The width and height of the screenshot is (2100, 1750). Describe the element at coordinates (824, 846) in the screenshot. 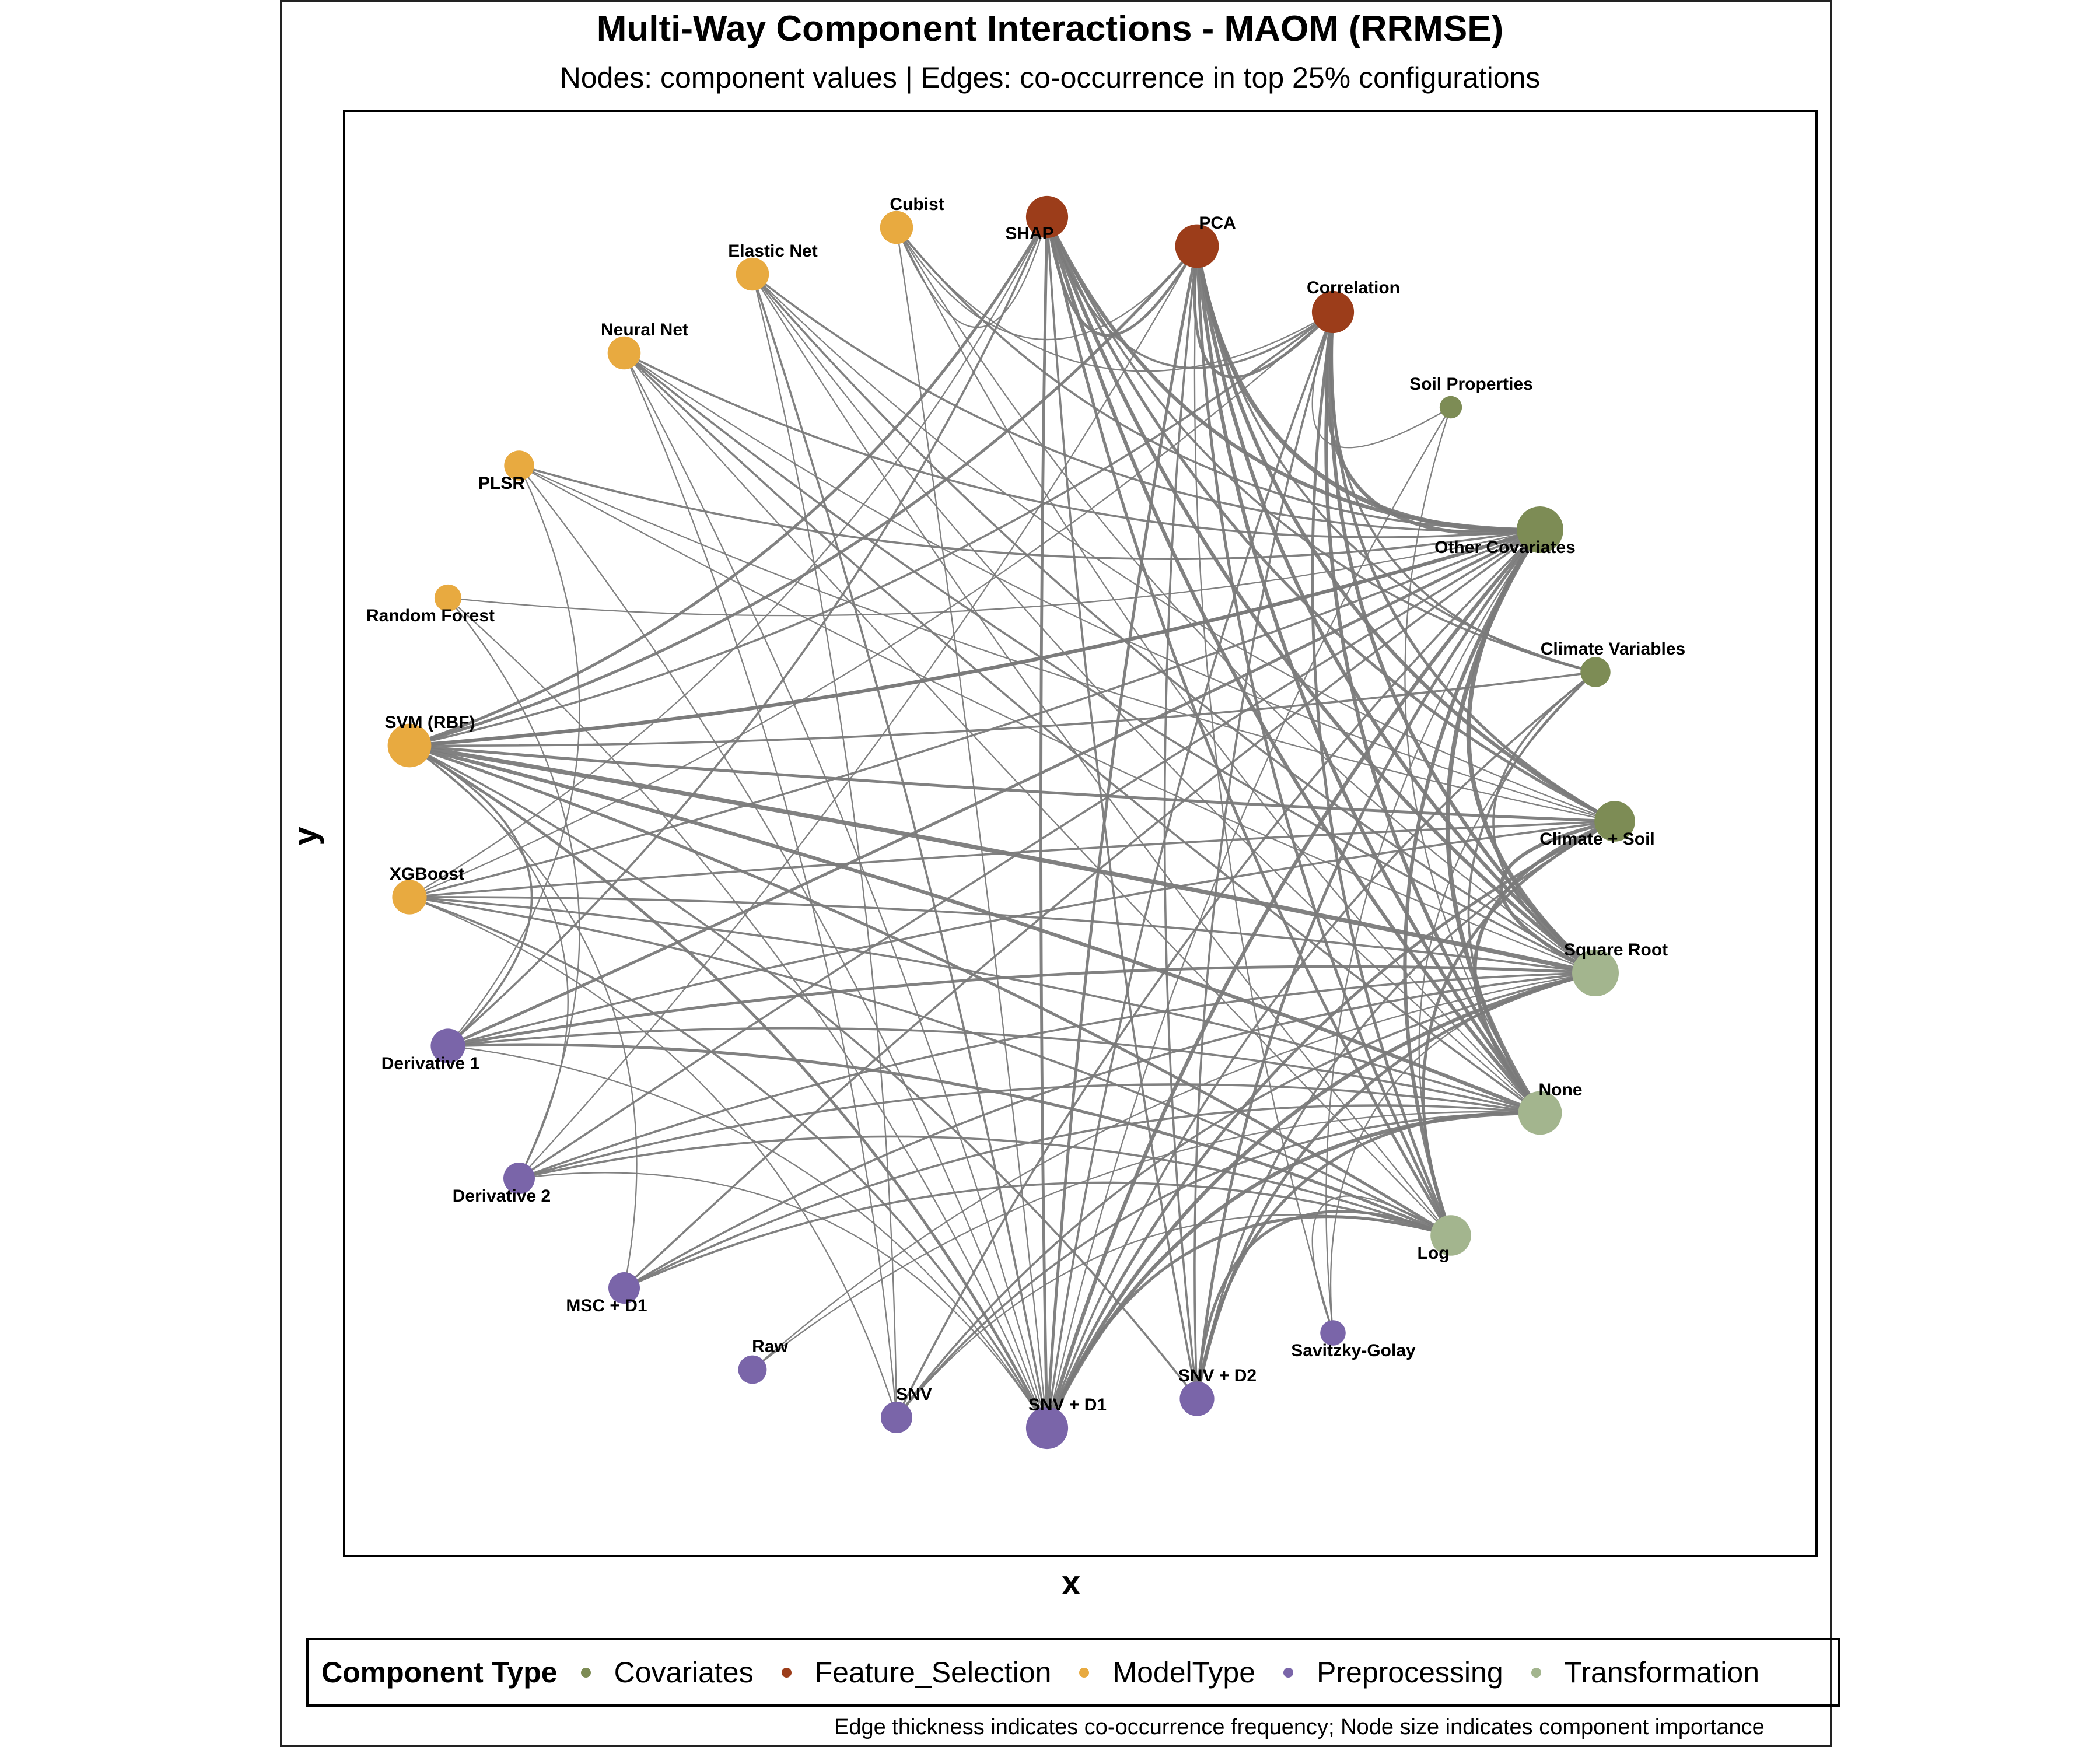

I see `edge-enet-snv` at that location.